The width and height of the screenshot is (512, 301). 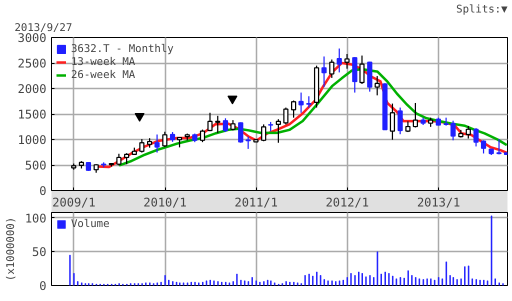 I want to click on x-tick-label: 2010/1, so click(x=165, y=203).